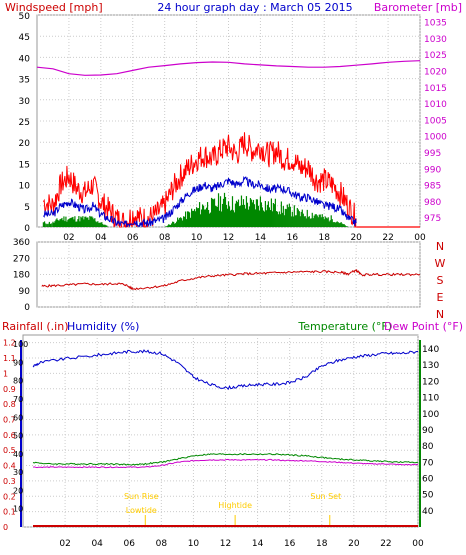 Image resolution: width=466 pixels, height=555 pixels. I want to click on temp-x-tick-label: 02, so click(64, 544).